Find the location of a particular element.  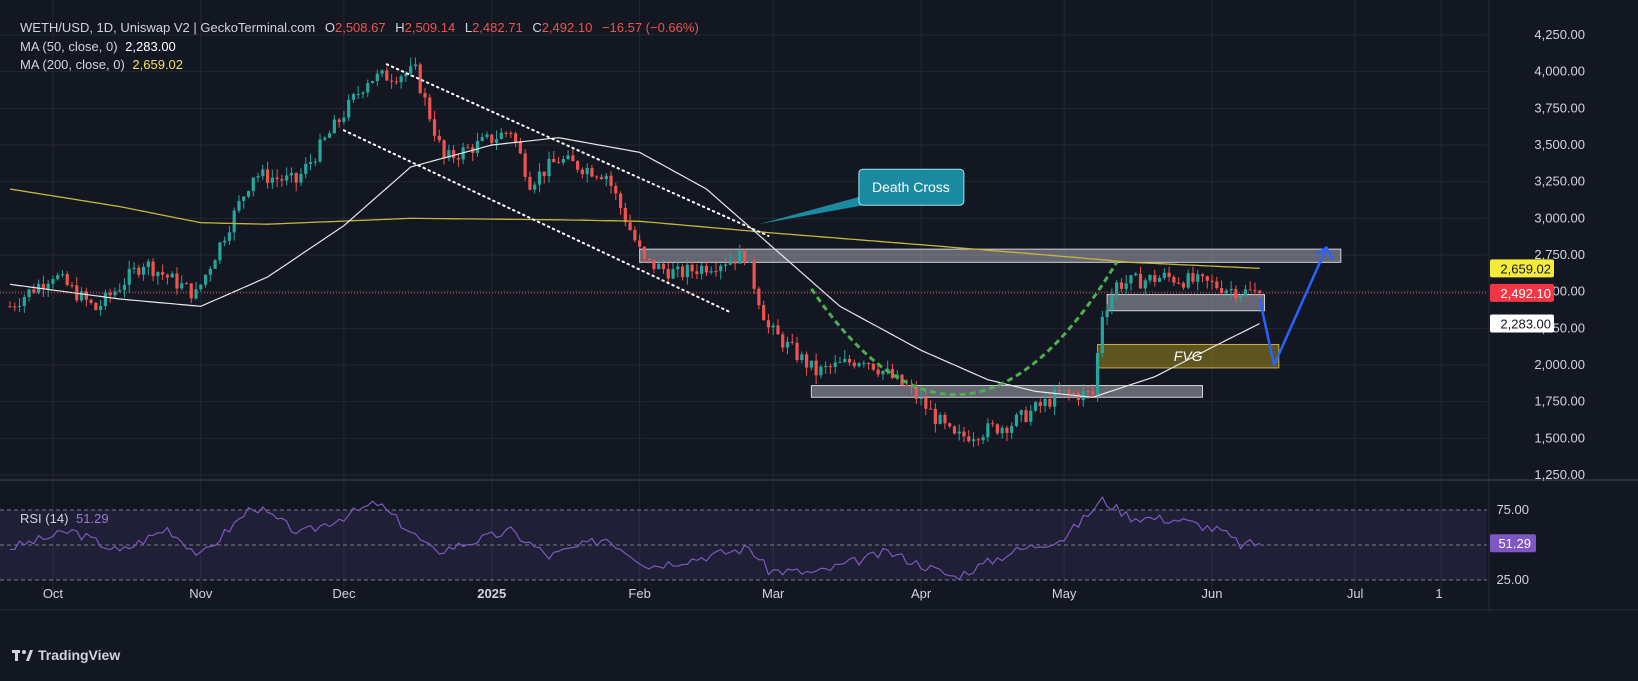

ma50-legend: MA (50, close, 0) 2,283.00 is located at coordinates (98, 46).